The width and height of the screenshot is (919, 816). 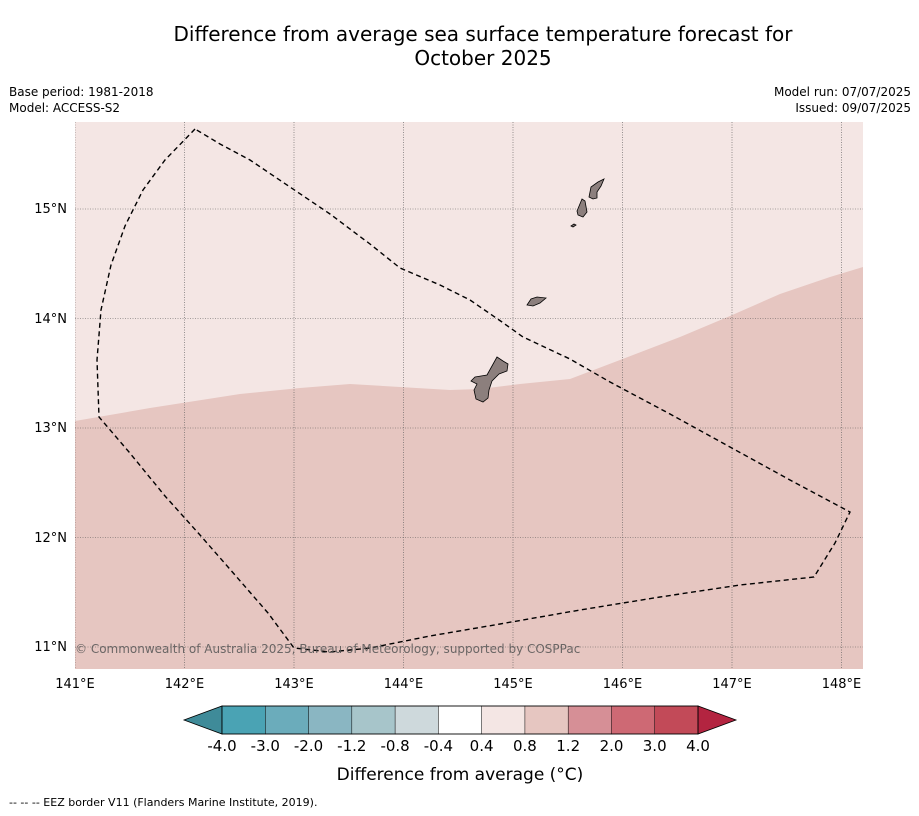 I want to click on model-run: Model run: 07/07/2025, so click(x=842, y=92).